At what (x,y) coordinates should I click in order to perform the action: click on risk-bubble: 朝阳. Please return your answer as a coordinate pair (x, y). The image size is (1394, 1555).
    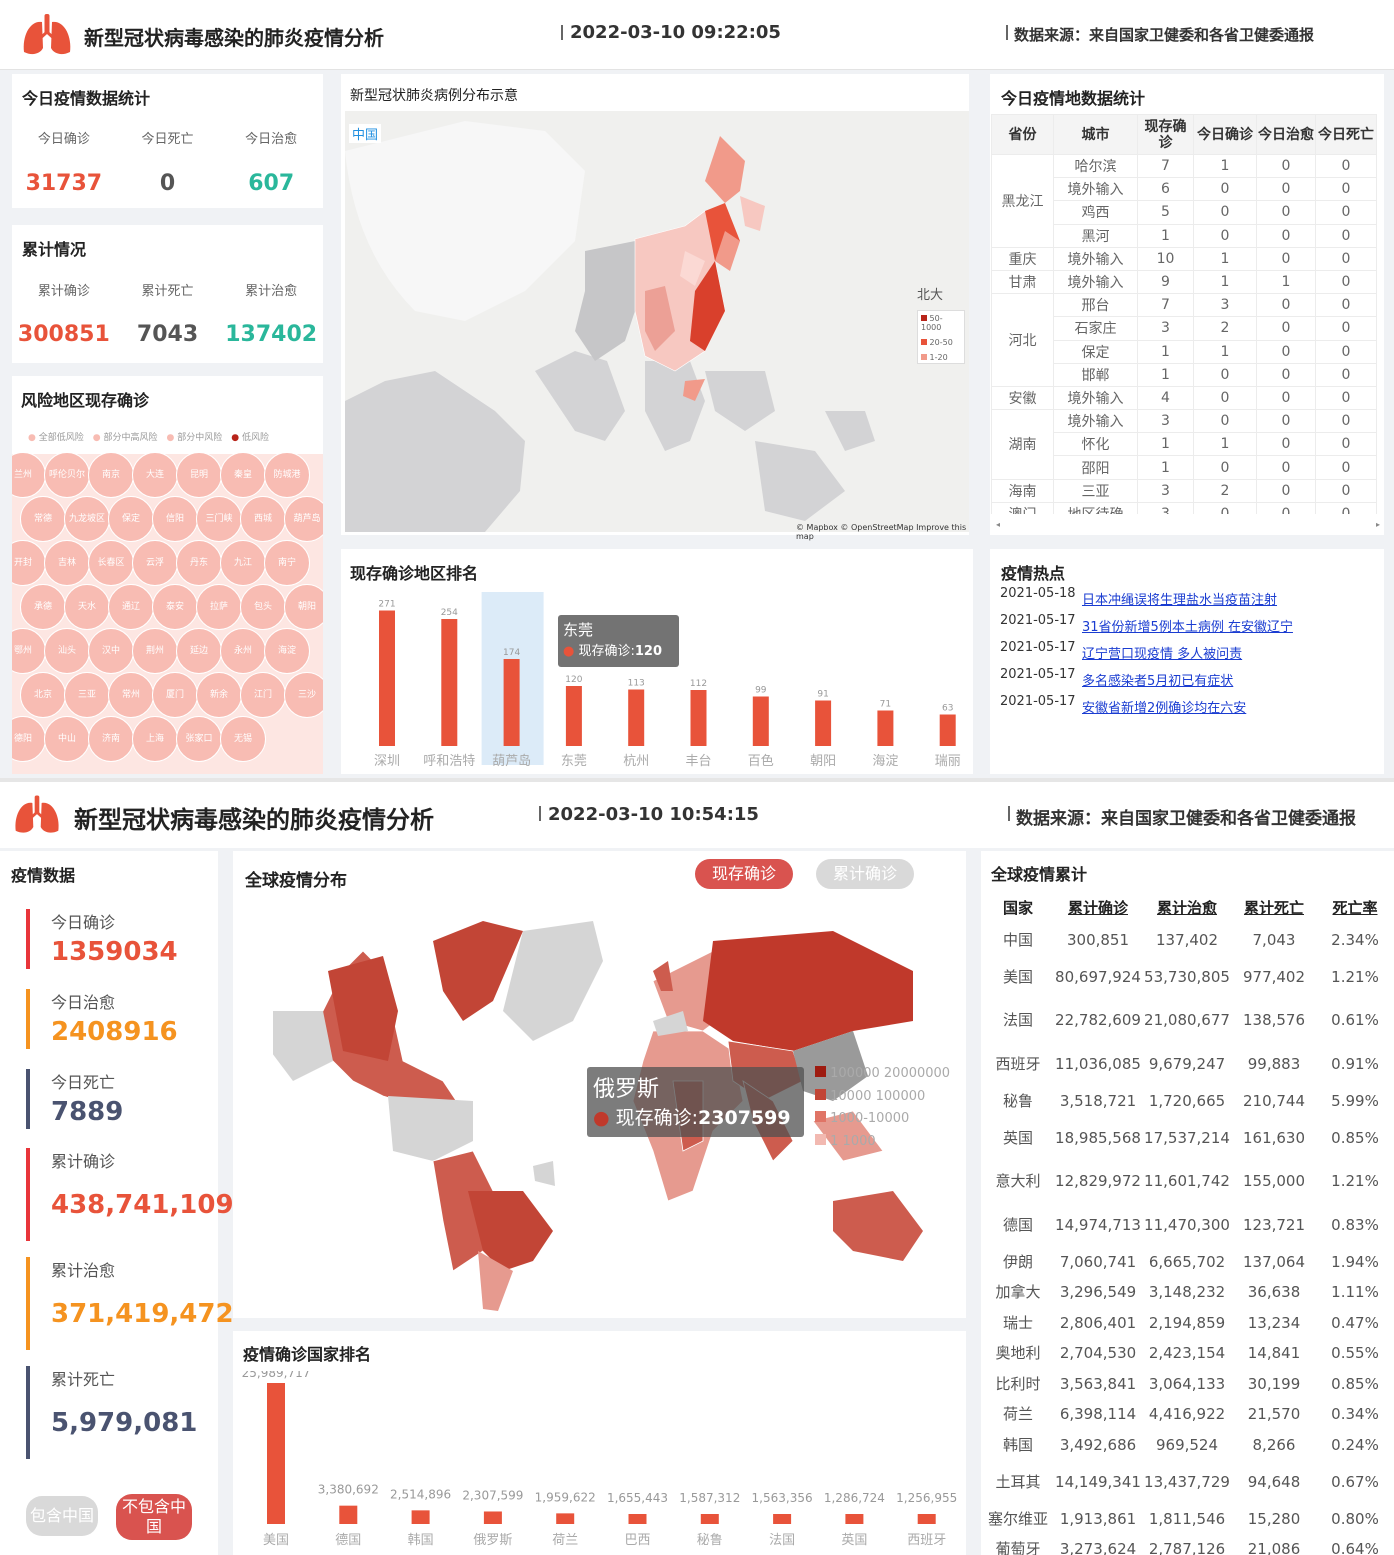
    Looking at the image, I should click on (303, 607).